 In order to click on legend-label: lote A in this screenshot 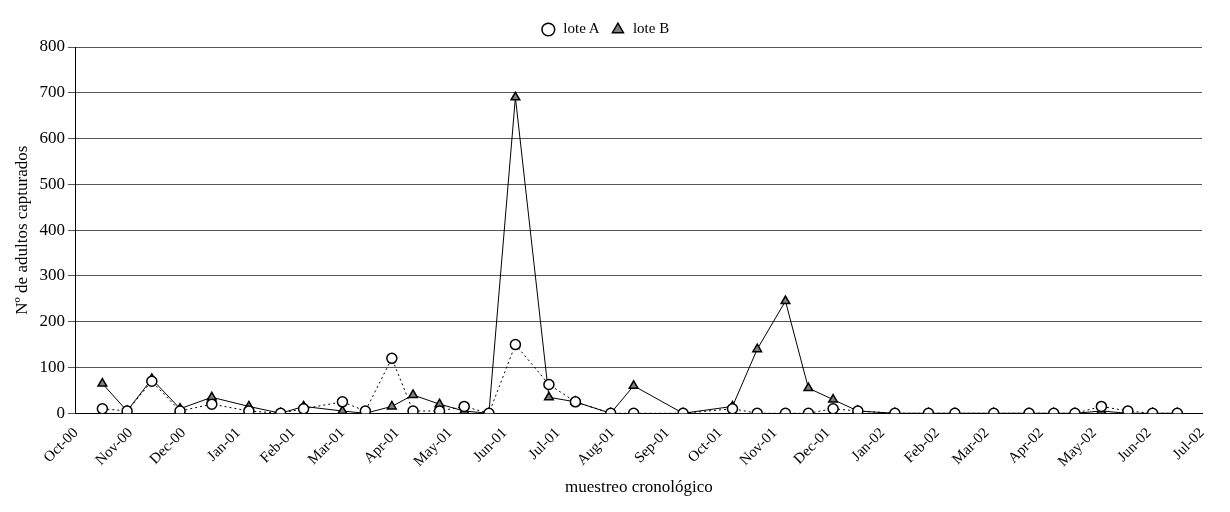, I will do `click(581, 28)`.